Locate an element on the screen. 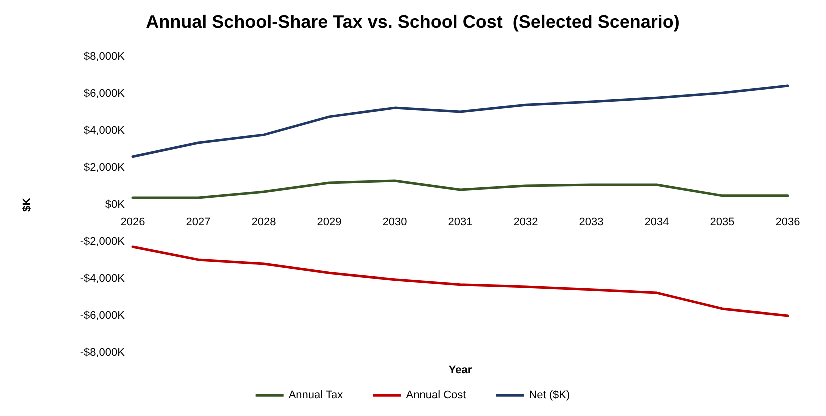  x-tick-label: 2026 is located at coordinates (133, 222).